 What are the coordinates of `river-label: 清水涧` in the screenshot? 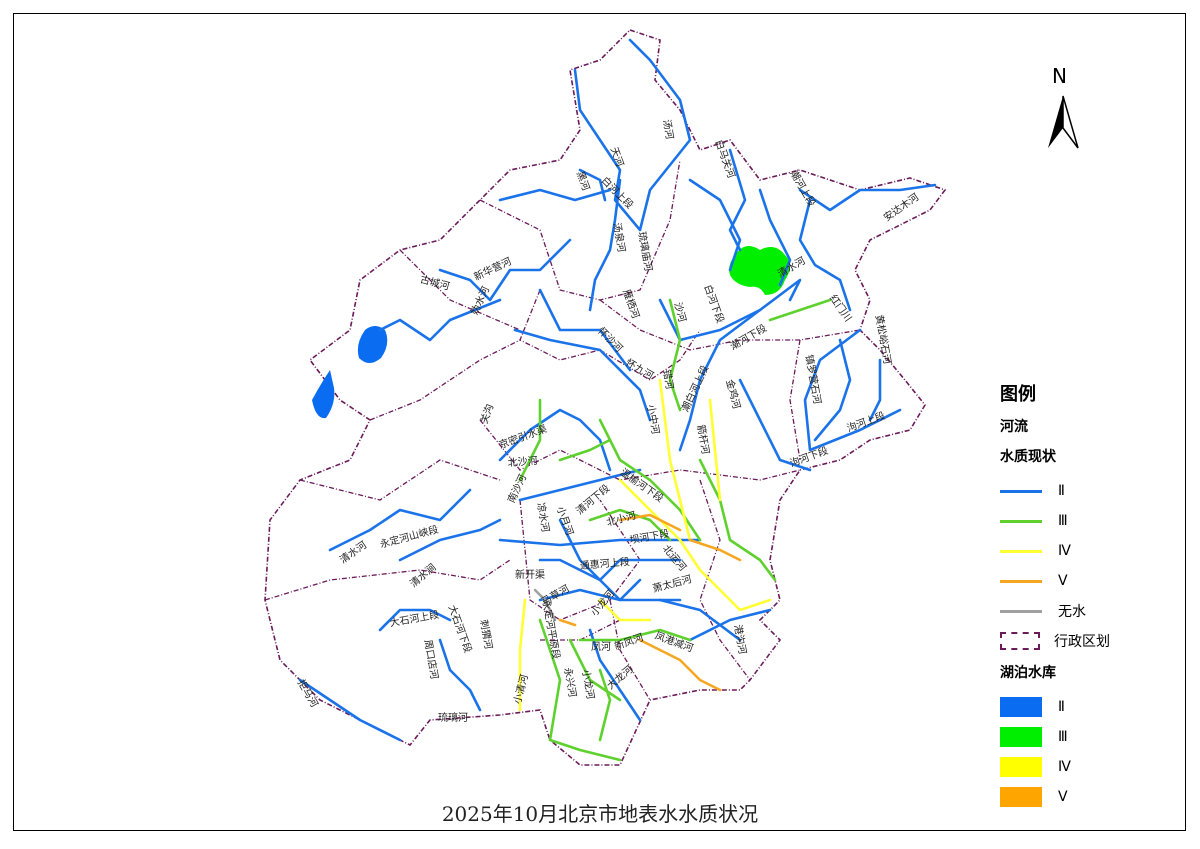 It's located at (422, 575).